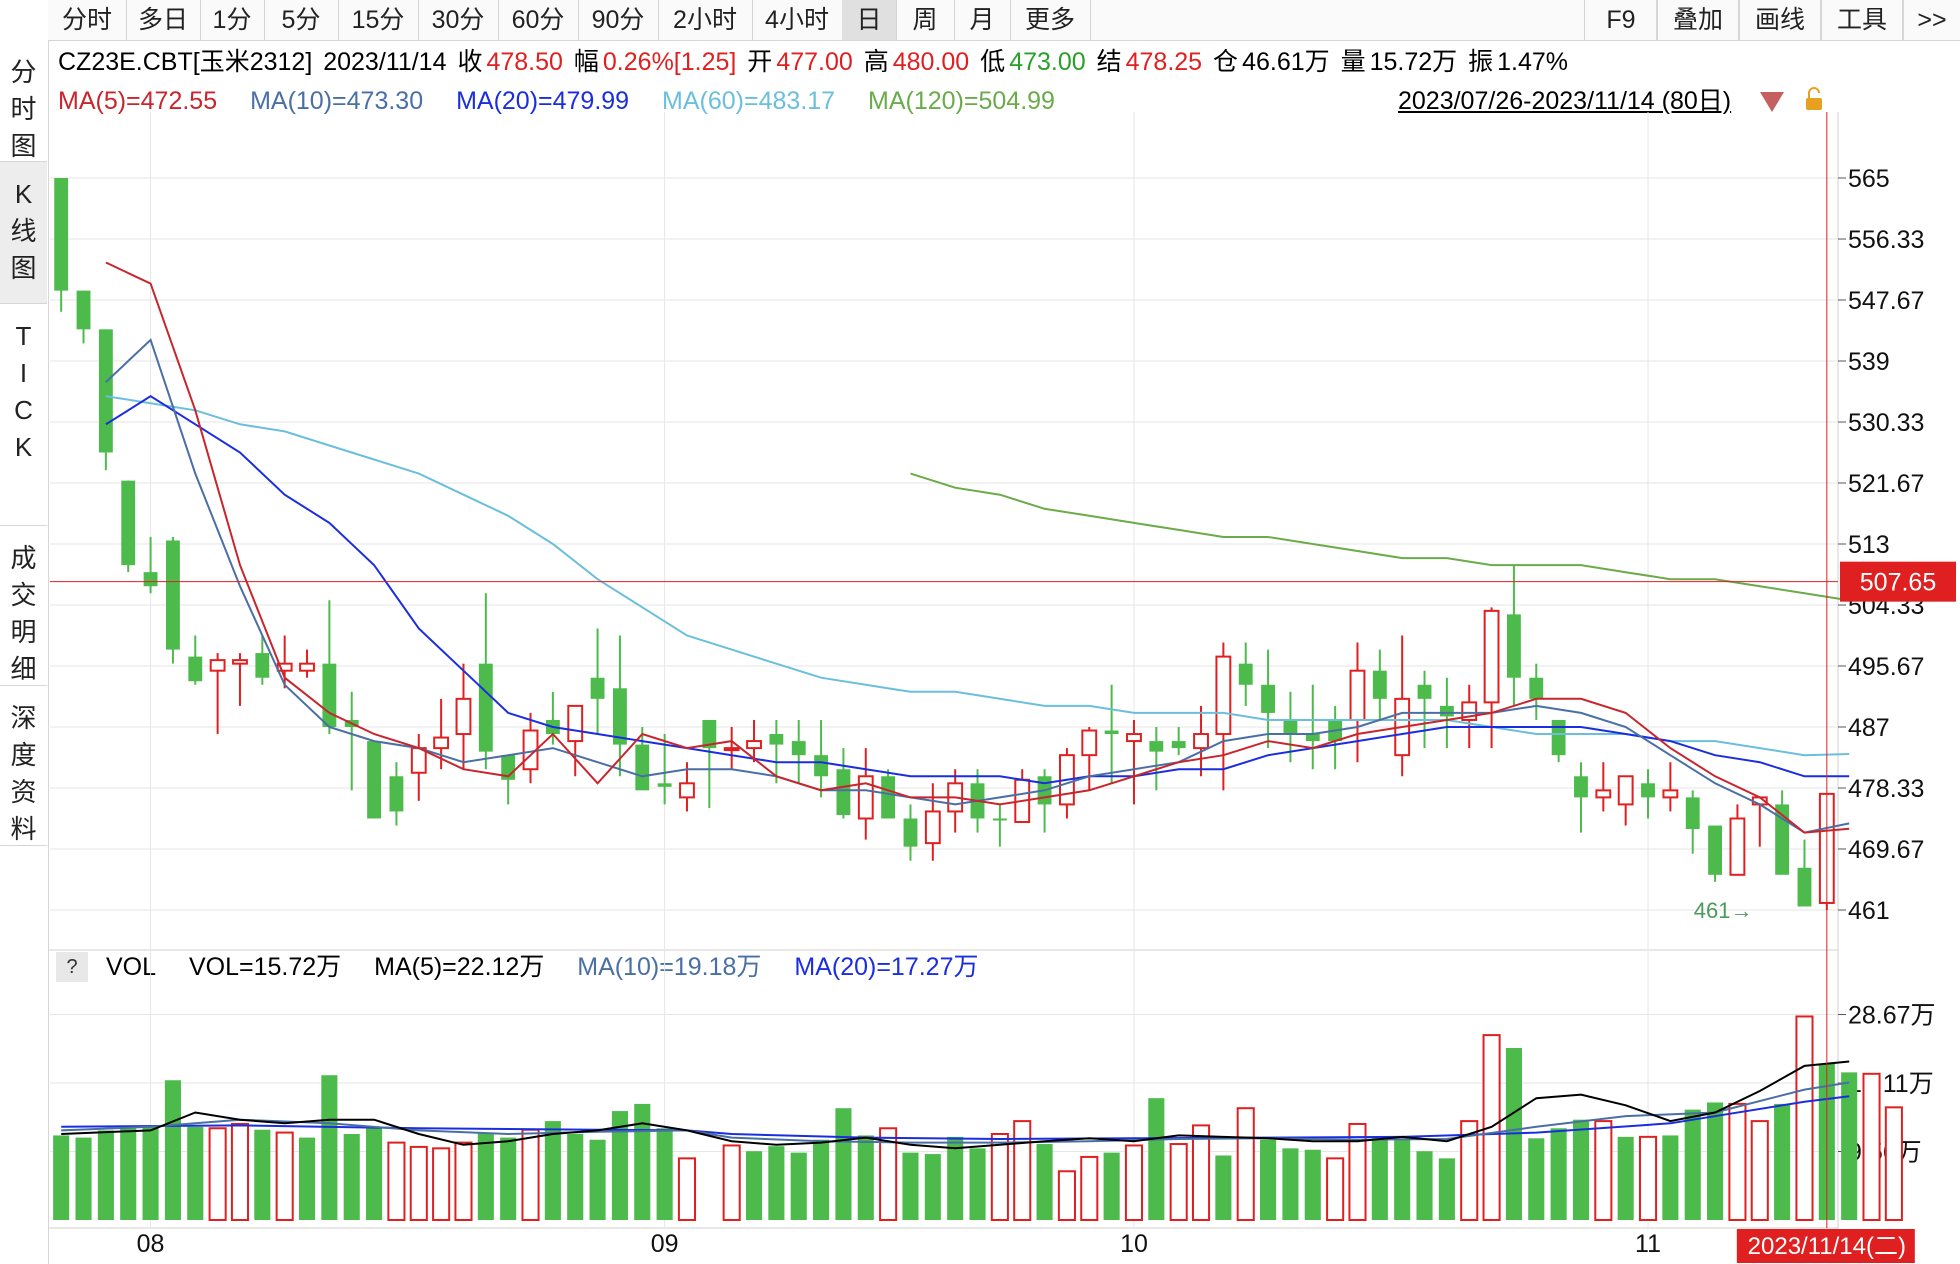  I want to click on low-value: 473.00, so click(1047, 62).